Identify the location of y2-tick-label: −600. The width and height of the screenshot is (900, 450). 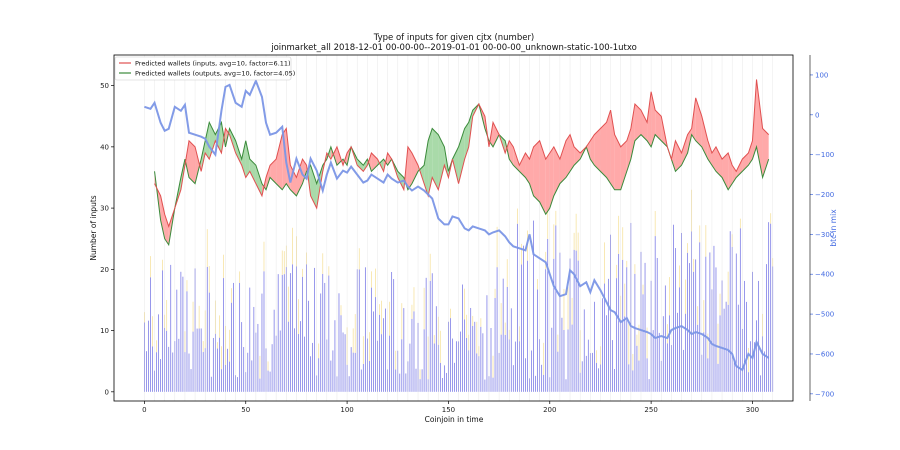
(824, 354).